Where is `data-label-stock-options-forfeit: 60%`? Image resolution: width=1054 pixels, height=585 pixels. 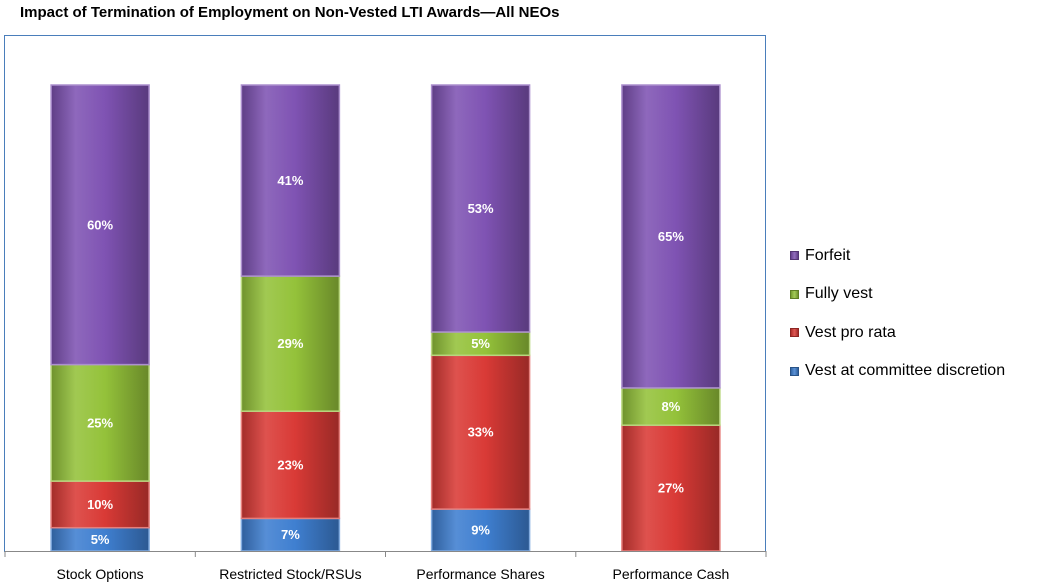
data-label-stock-options-forfeit: 60% is located at coordinates (100, 224).